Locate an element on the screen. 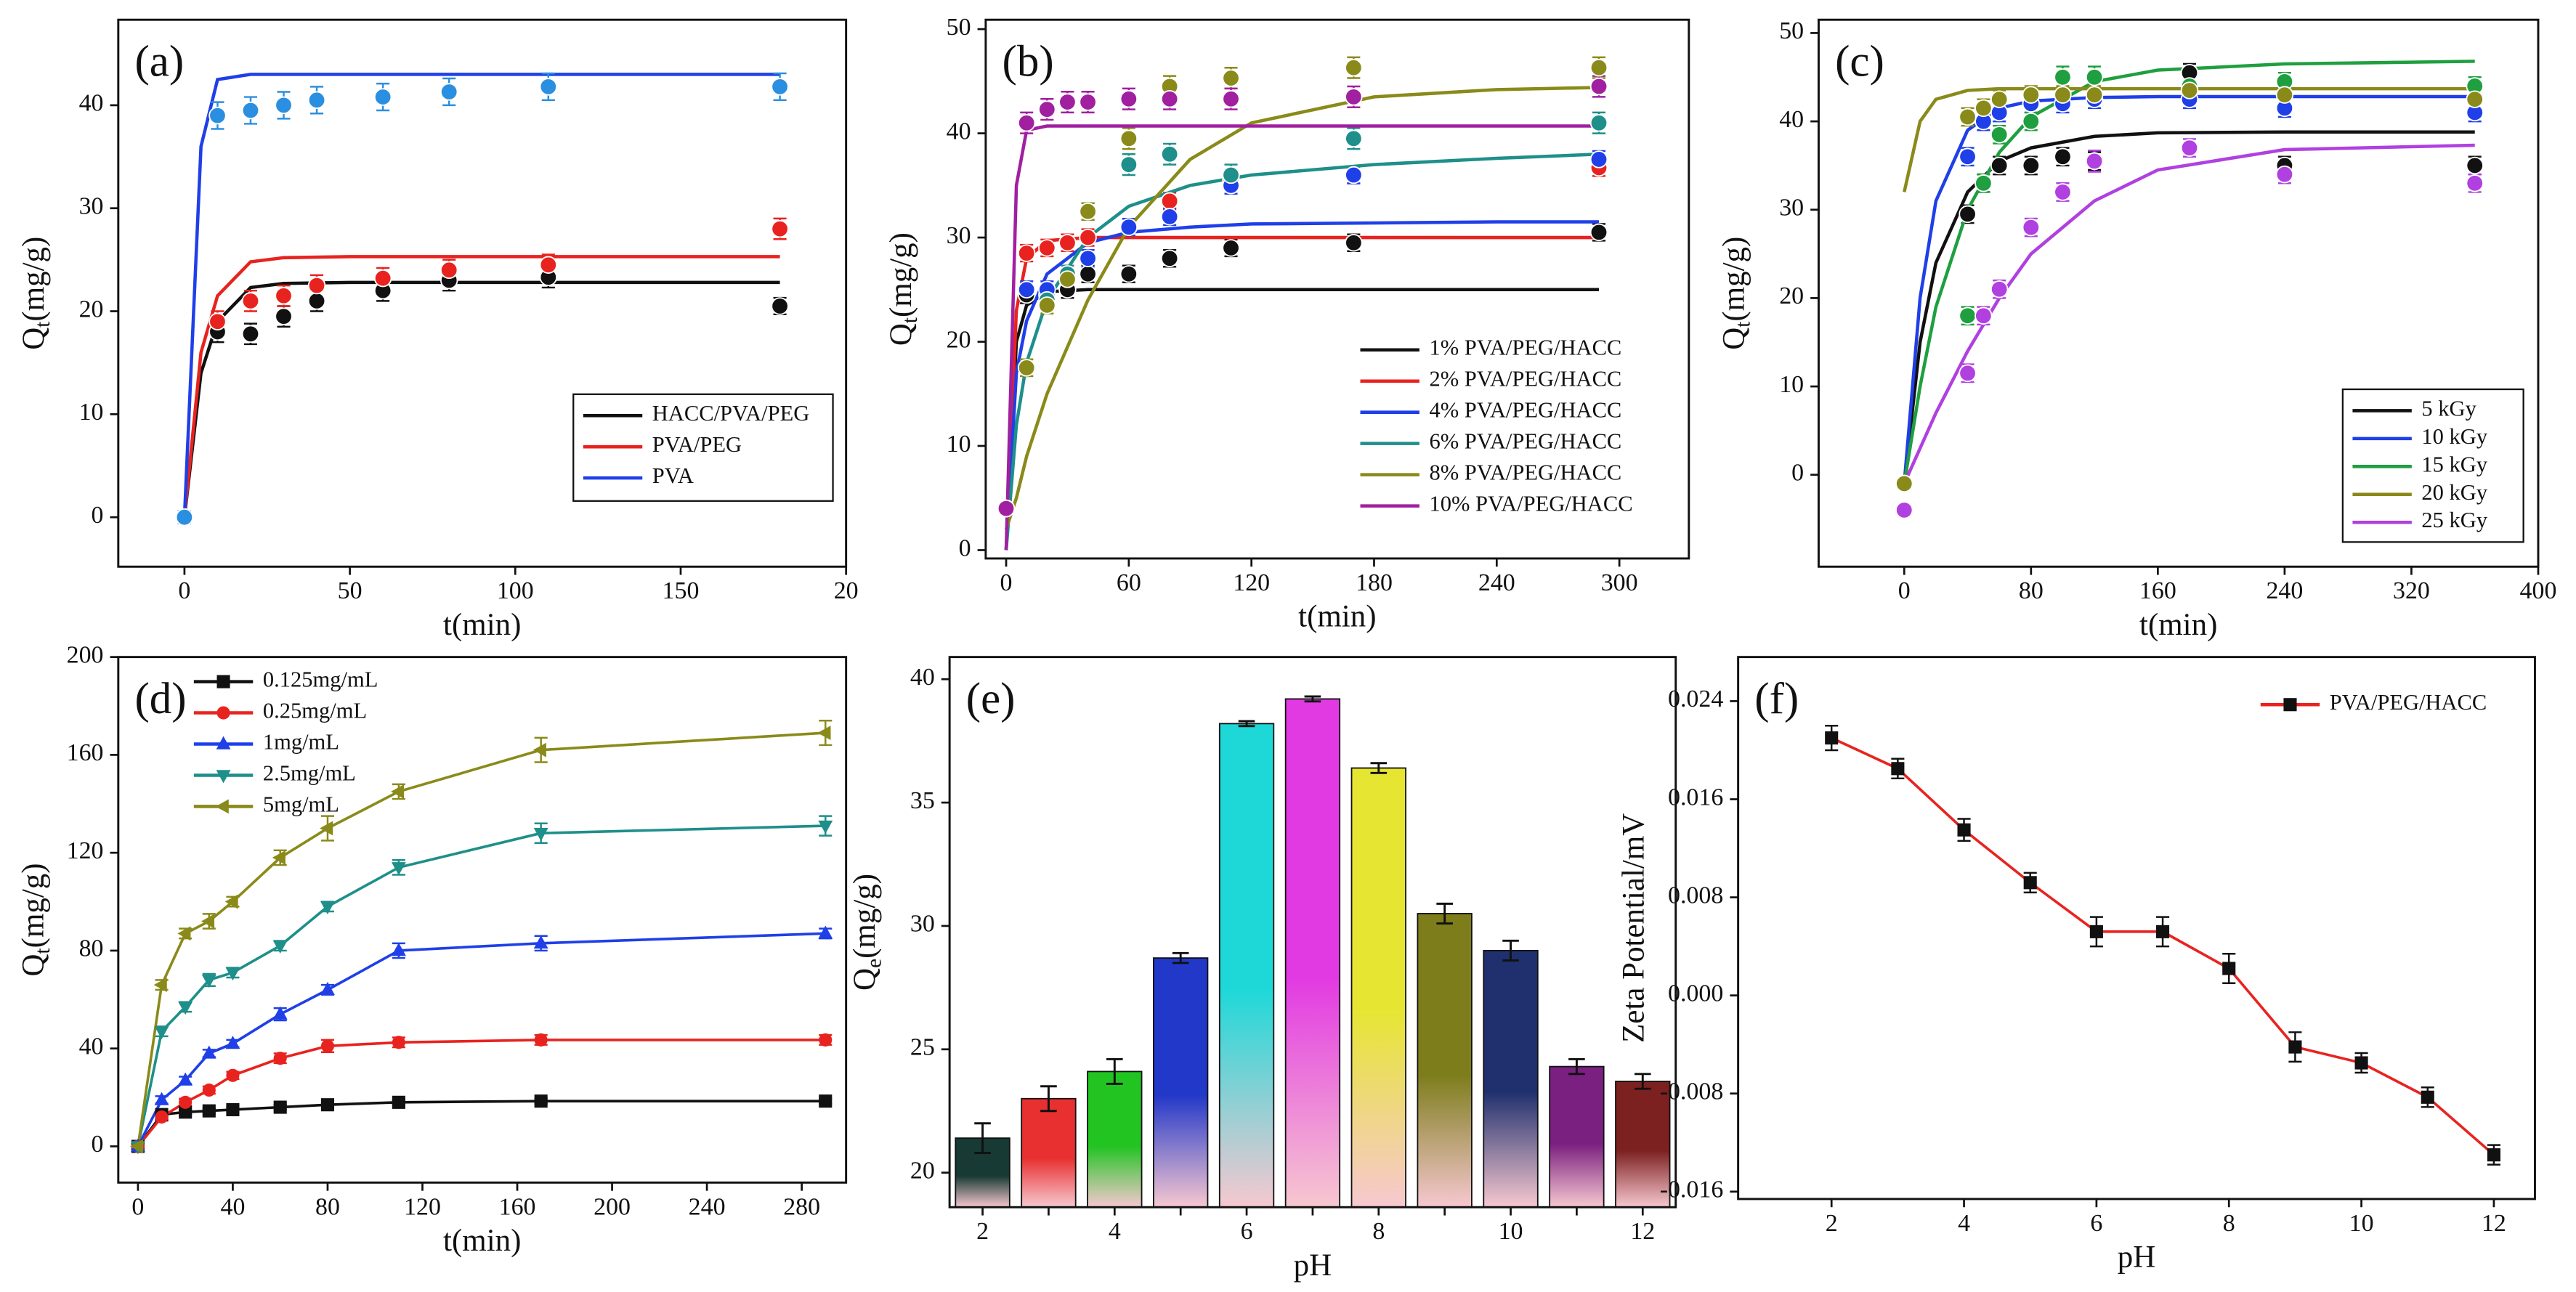 Image resolution: width=2576 pixels, height=1292 pixels. panel-label: (f) is located at coordinates (1776, 699).